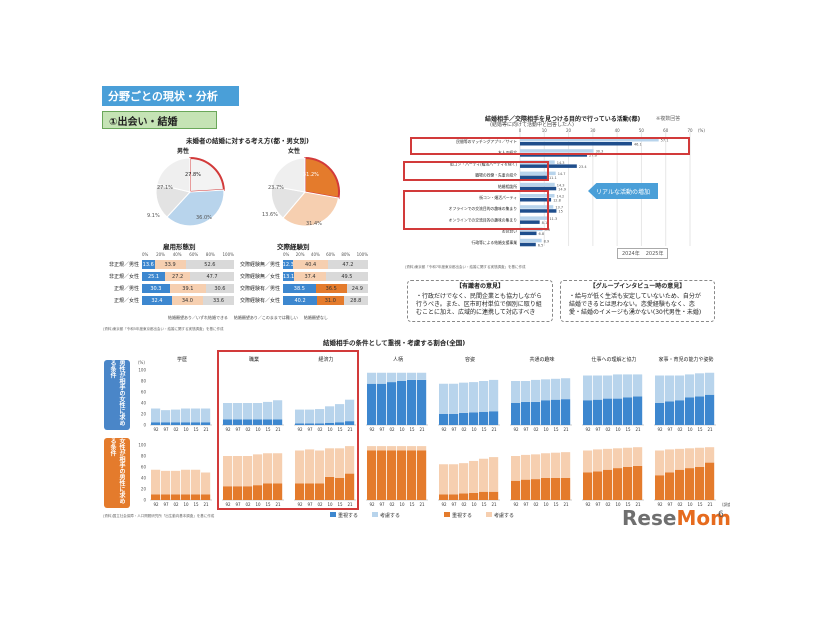 Image resolution: width=826 pixels, height=620 pixels. Describe the element at coordinates (142, 370) in the screenshot. I see `cond-ytick: 100` at that location.